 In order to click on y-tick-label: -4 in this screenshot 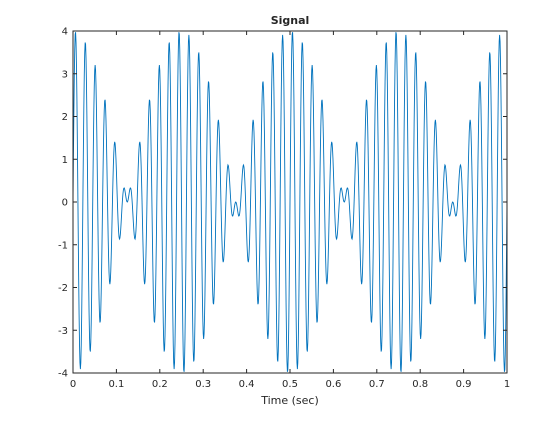, I will do `click(63, 374)`.